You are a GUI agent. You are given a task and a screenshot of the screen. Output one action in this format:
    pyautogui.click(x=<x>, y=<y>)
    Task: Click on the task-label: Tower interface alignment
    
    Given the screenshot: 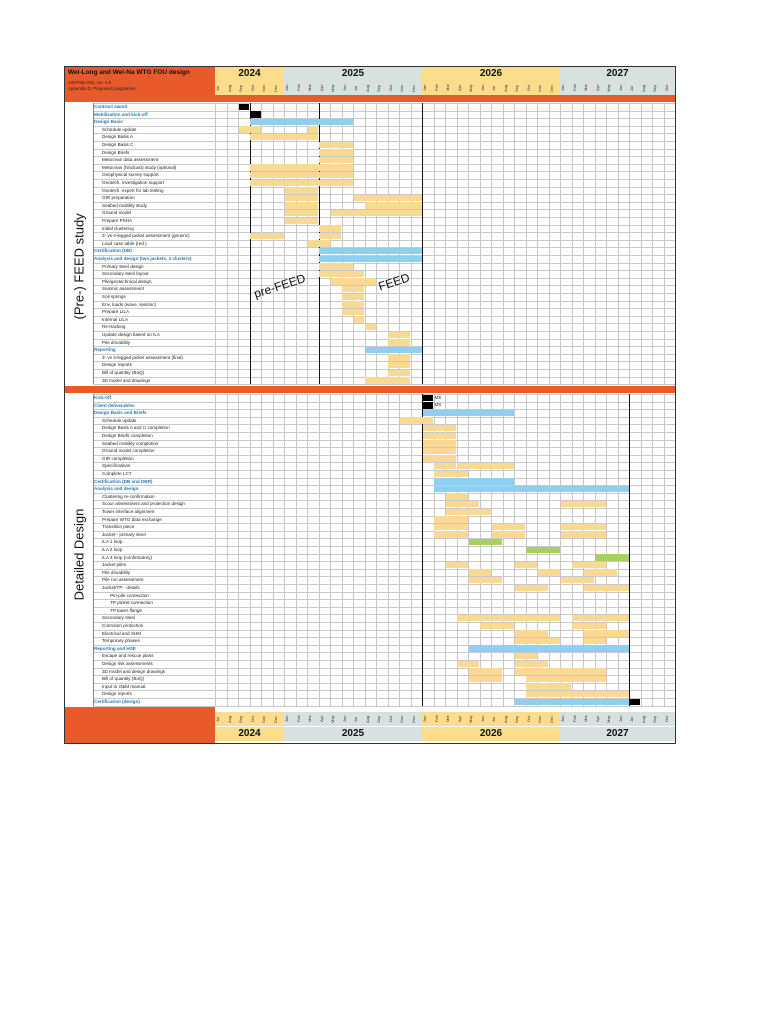 What is the action you would take?
    pyautogui.click(x=128, y=511)
    